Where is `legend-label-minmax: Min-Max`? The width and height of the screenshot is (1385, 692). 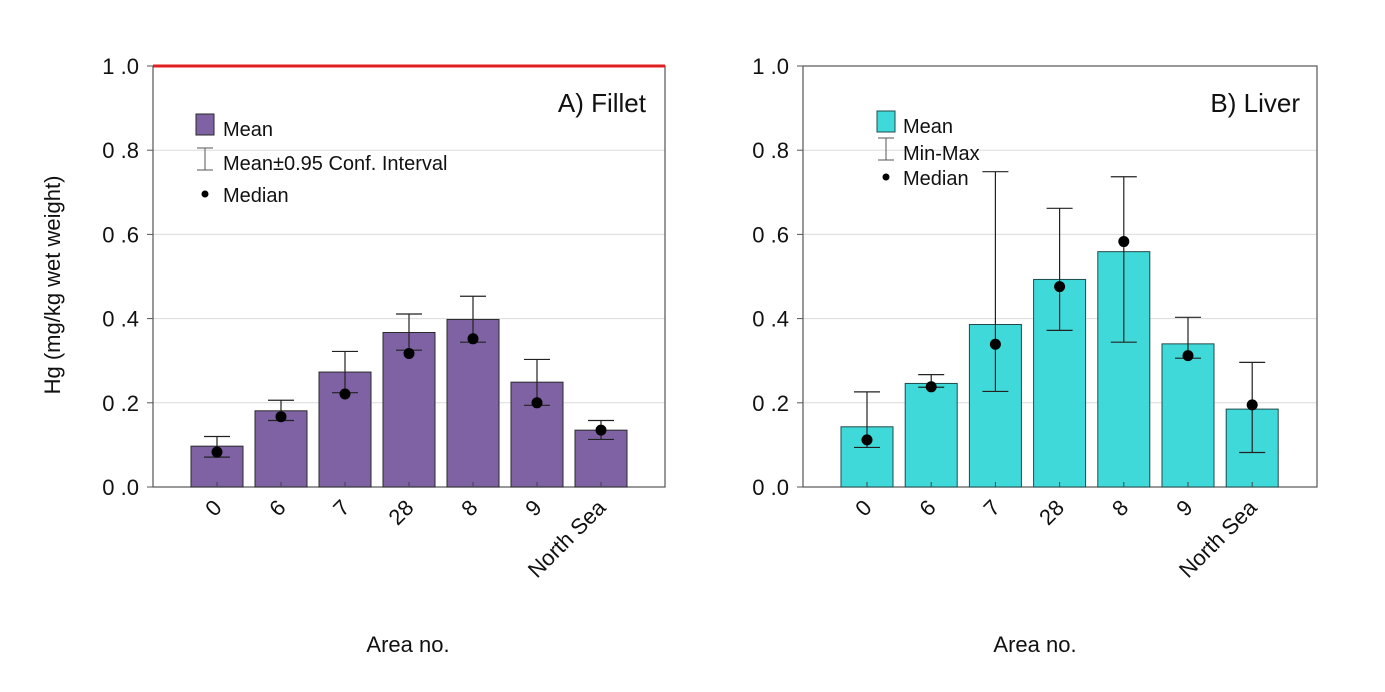
legend-label-minmax: Min-Max is located at coordinates (941, 154).